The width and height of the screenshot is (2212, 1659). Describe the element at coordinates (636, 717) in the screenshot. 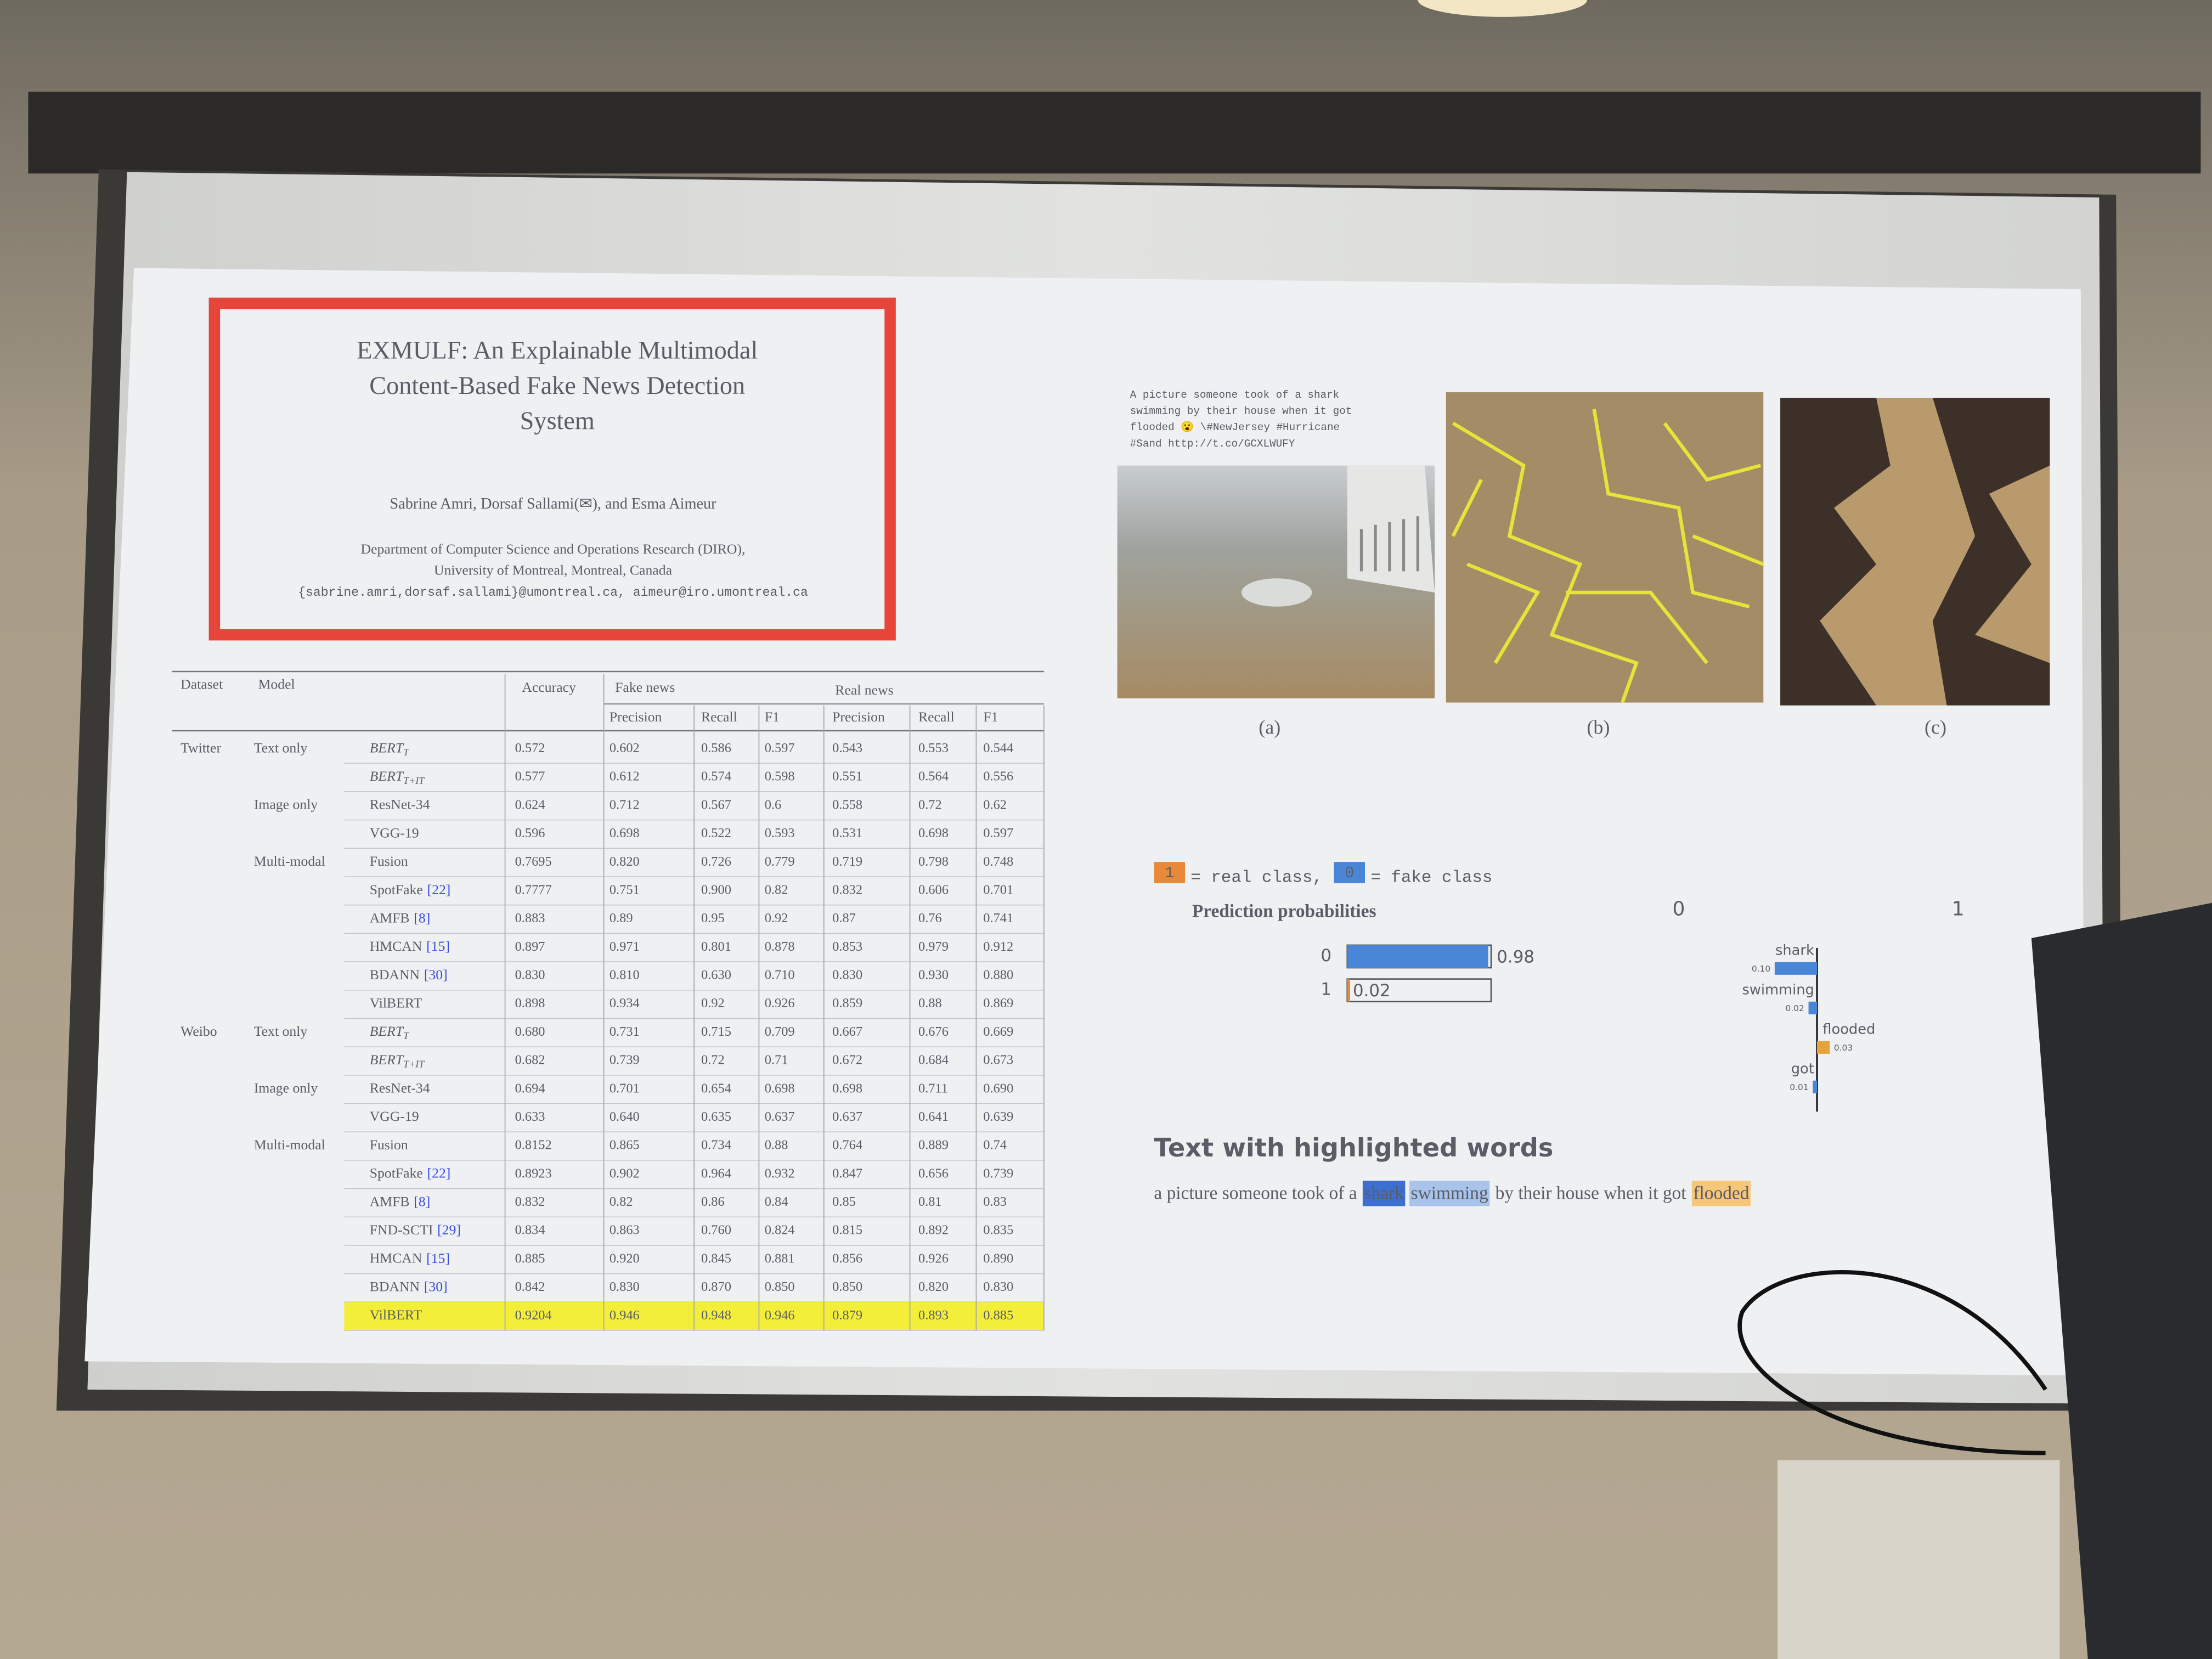

I see `th: Precision` at that location.